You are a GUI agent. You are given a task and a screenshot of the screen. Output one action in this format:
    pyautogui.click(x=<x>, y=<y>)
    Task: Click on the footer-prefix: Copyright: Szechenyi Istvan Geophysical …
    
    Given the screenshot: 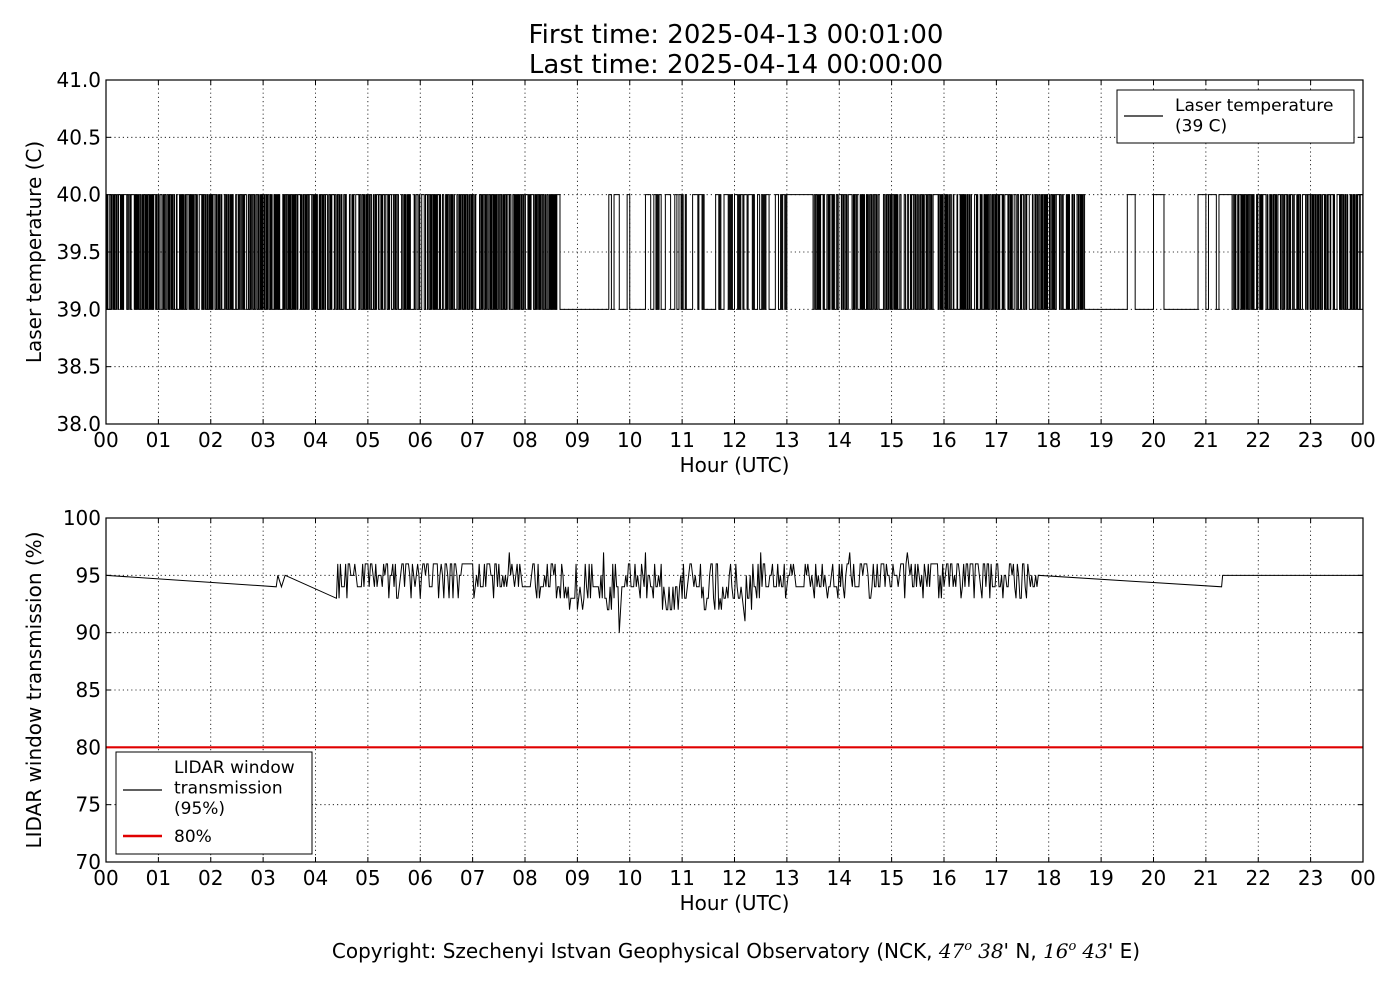 What is the action you would take?
    pyautogui.click(x=635, y=951)
    